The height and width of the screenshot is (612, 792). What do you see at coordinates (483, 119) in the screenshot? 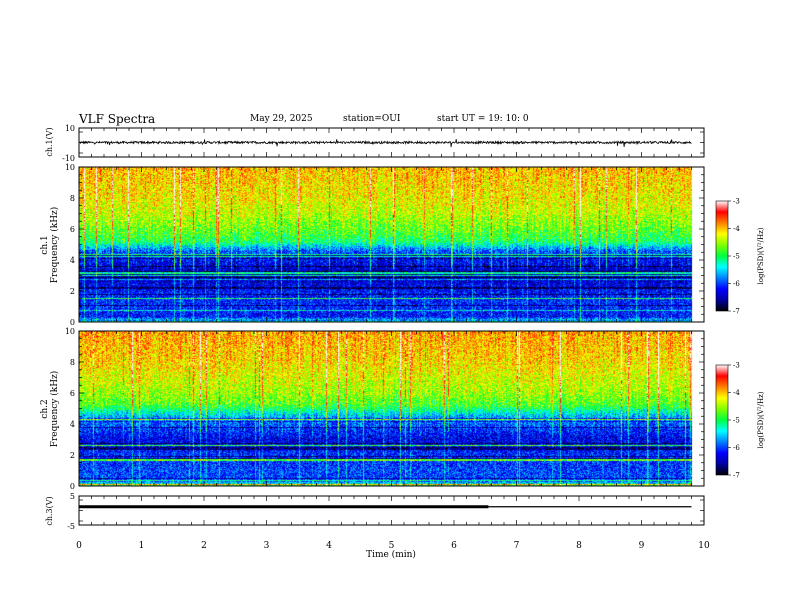
I see `start-time-label: start UT = 19: 10: 0` at bounding box center [483, 119].